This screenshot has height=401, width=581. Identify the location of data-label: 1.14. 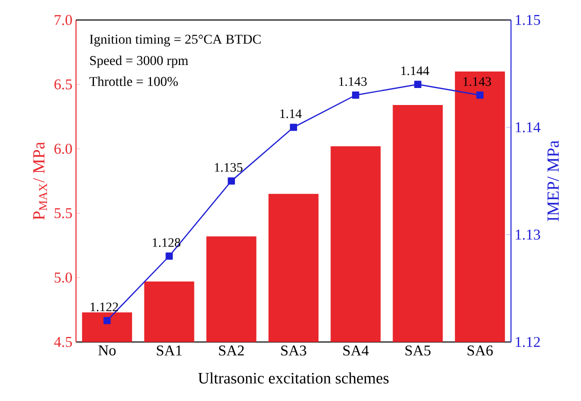
(291, 113).